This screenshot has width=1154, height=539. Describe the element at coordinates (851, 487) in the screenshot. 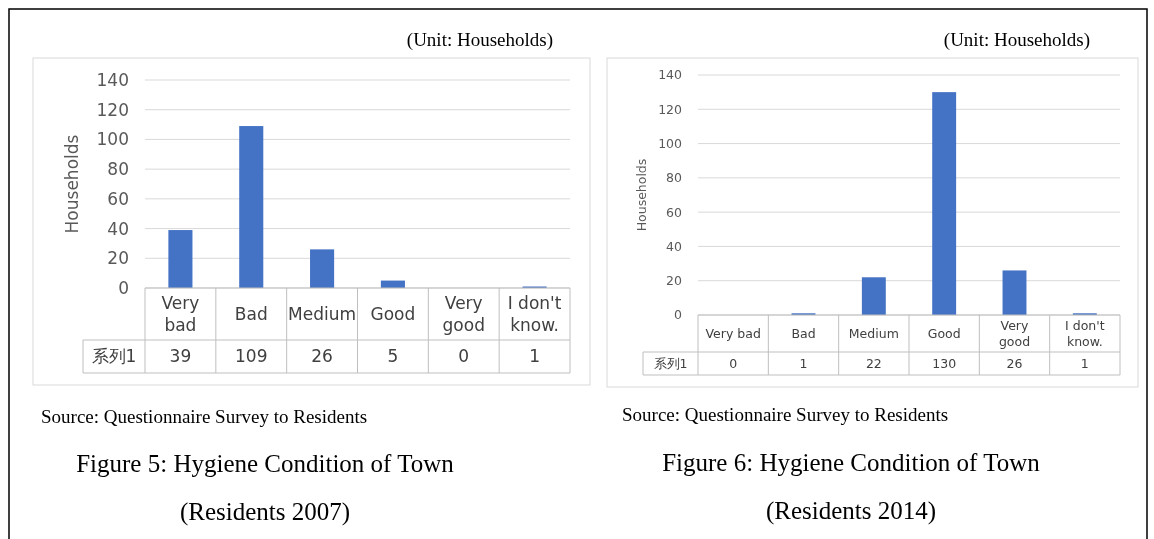

I see `text: Figure 6: Hygiene Condition of Town (Residents 2014)` at that location.